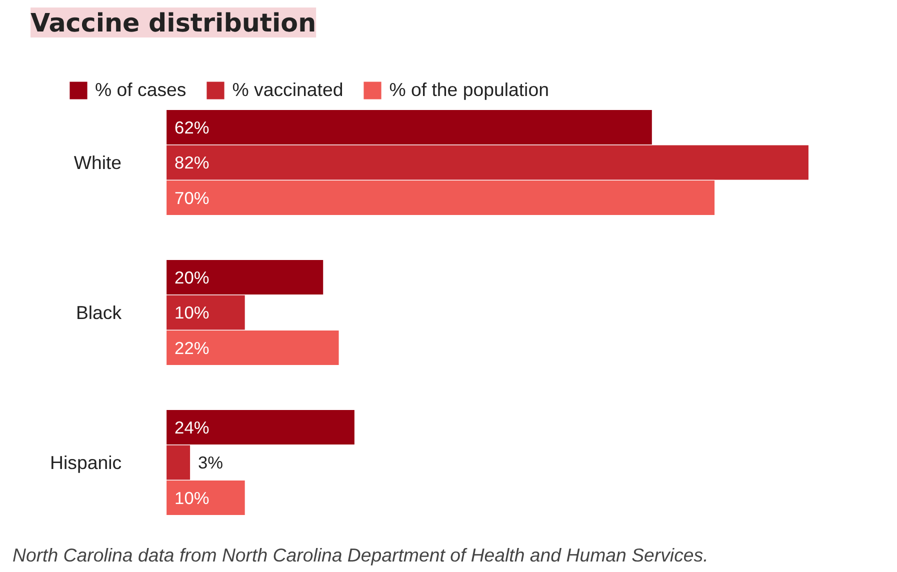  I want to click on chart-title: Vaccine distribution, so click(173, 23).